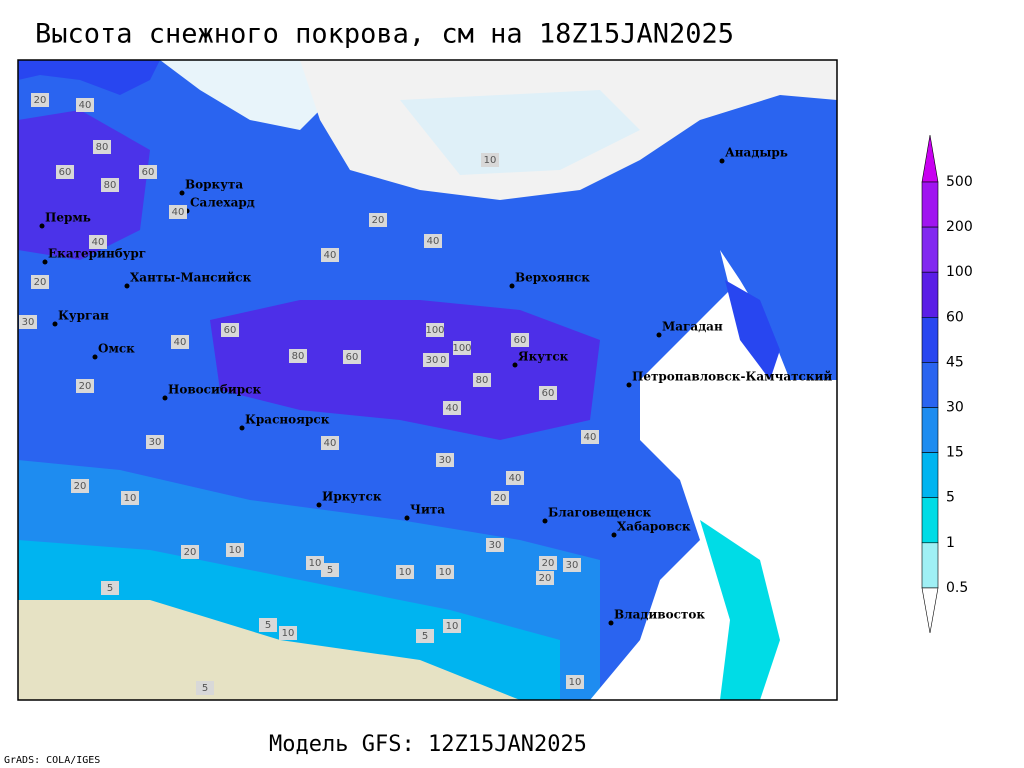 The image size is (1024, 768). Describe the element at coordinates (959, 182) in the screenshot. I see `legend-label: 500` at that location.